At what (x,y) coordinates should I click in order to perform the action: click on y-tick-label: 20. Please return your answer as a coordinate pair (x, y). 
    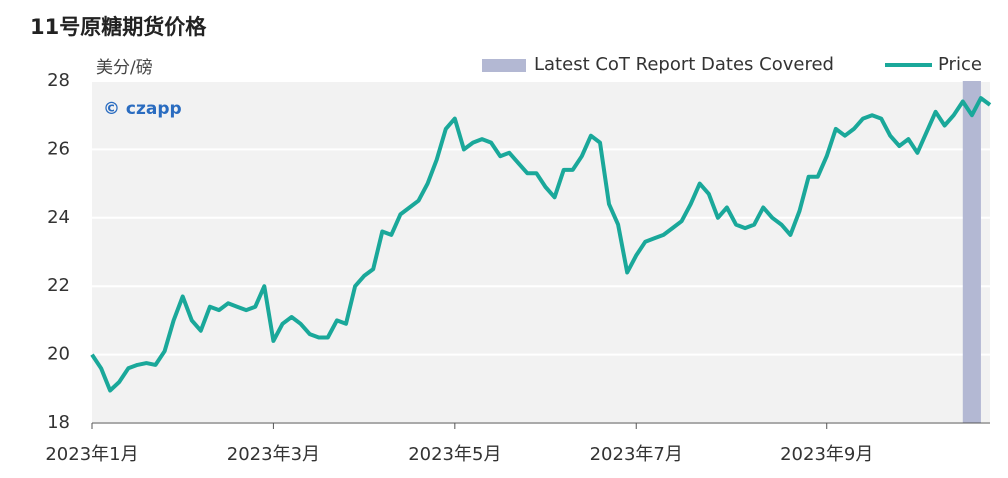
    Looking at the image, I should click on (58, 354).